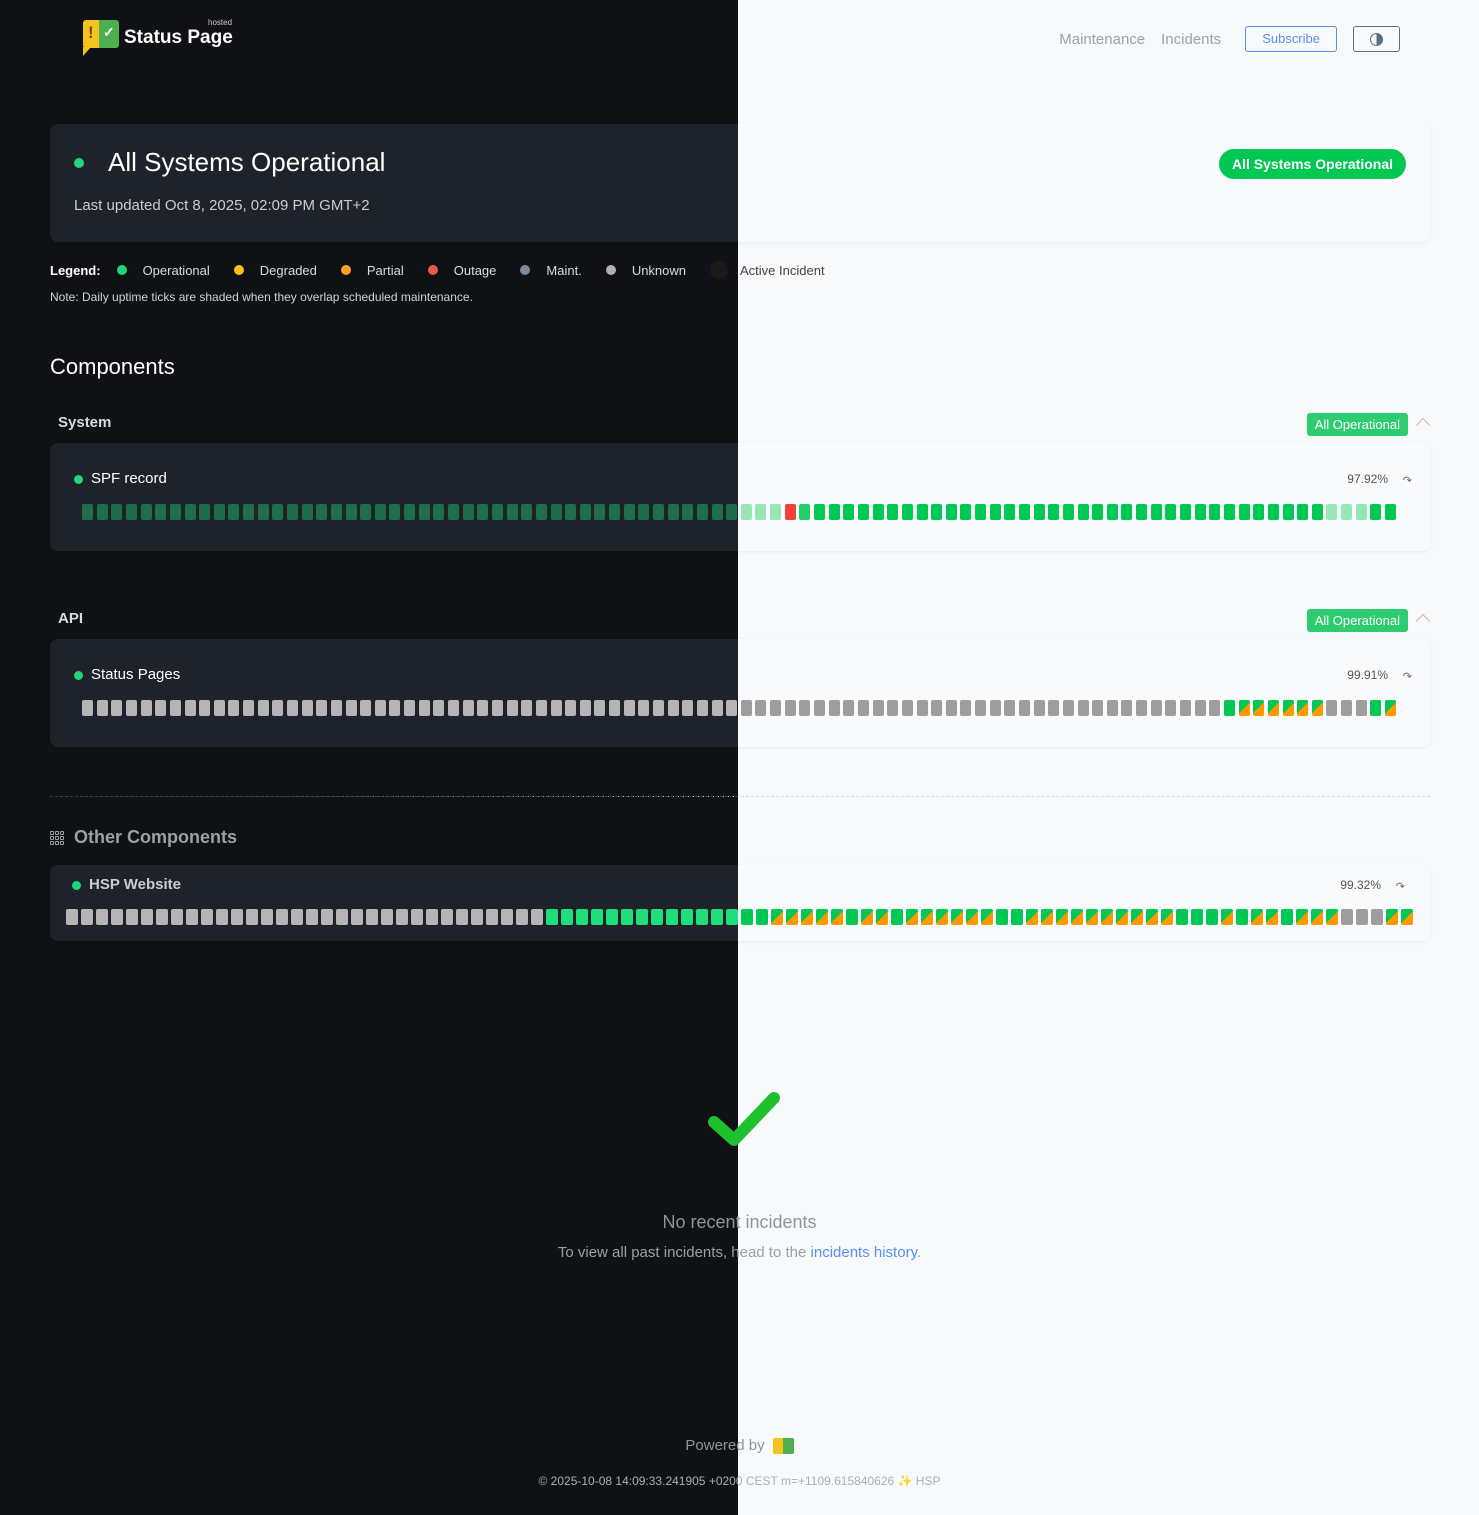 Image resolution: width=1479 pixels, height=1515 pixels. Describe the element at coordinates (863, 1252) in the screenshot. I see `incidents-history-link: incidents history` at that location.